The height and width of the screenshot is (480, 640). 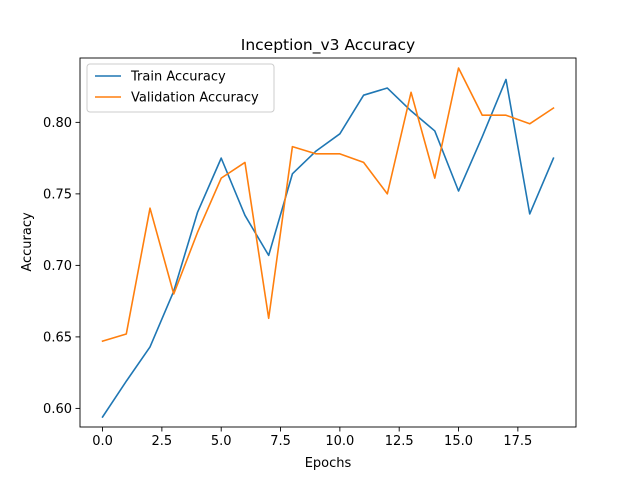 What do you see at coordinates (458, 441) in the screenshot?
I see `x-tick-label: 15.0` at bounding box center [458, 441].